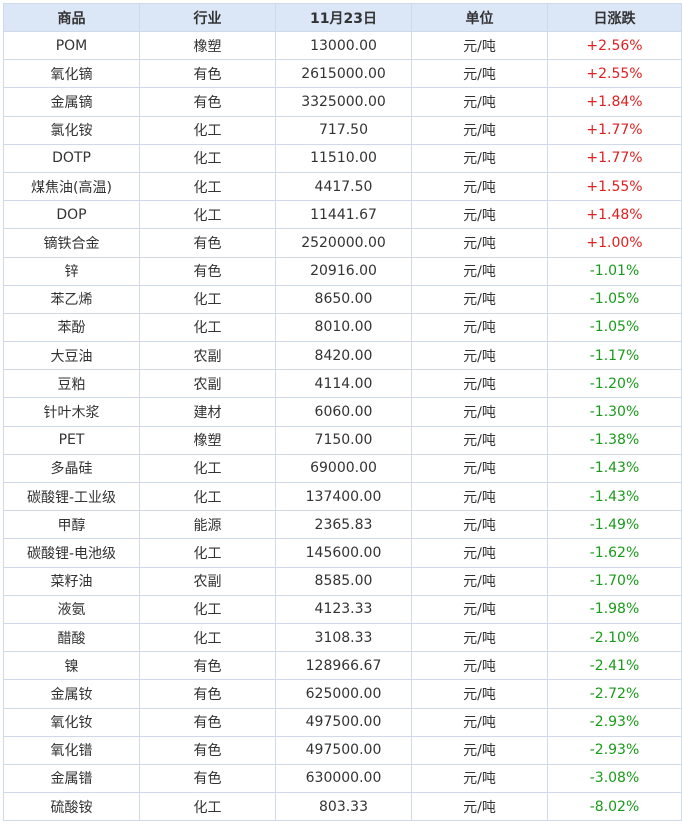 The image size is (682, 824). What do you see at coordinates (614, 581) in the screenshot?
I see `change-cell: -1.70%` at bounding box center [614, 581].